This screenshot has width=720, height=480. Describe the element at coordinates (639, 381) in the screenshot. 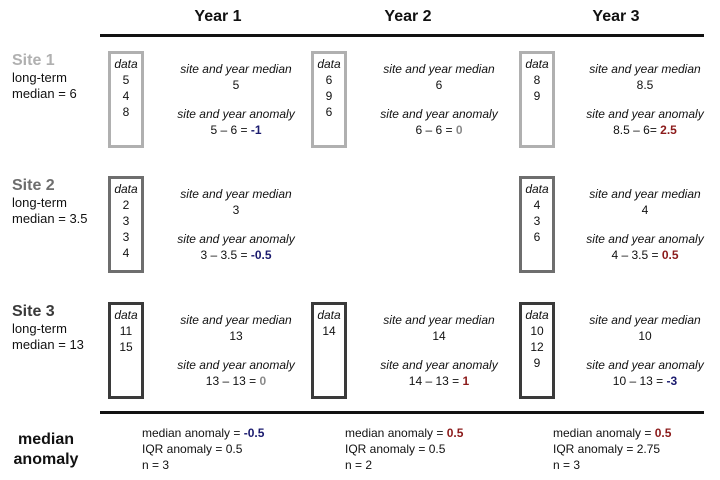

I see `anomaly-expression: 10 – 13 =` at that location.